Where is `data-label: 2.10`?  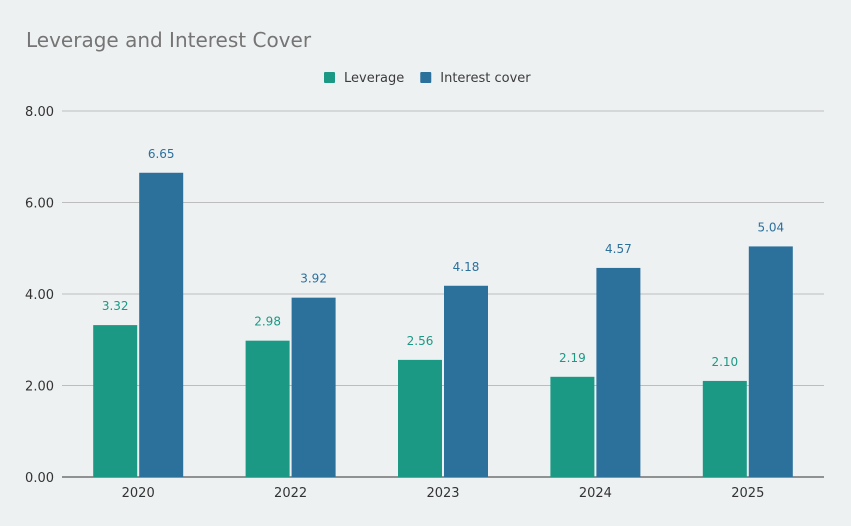
data-label: 2.10 is located at coordinates (724, 362).